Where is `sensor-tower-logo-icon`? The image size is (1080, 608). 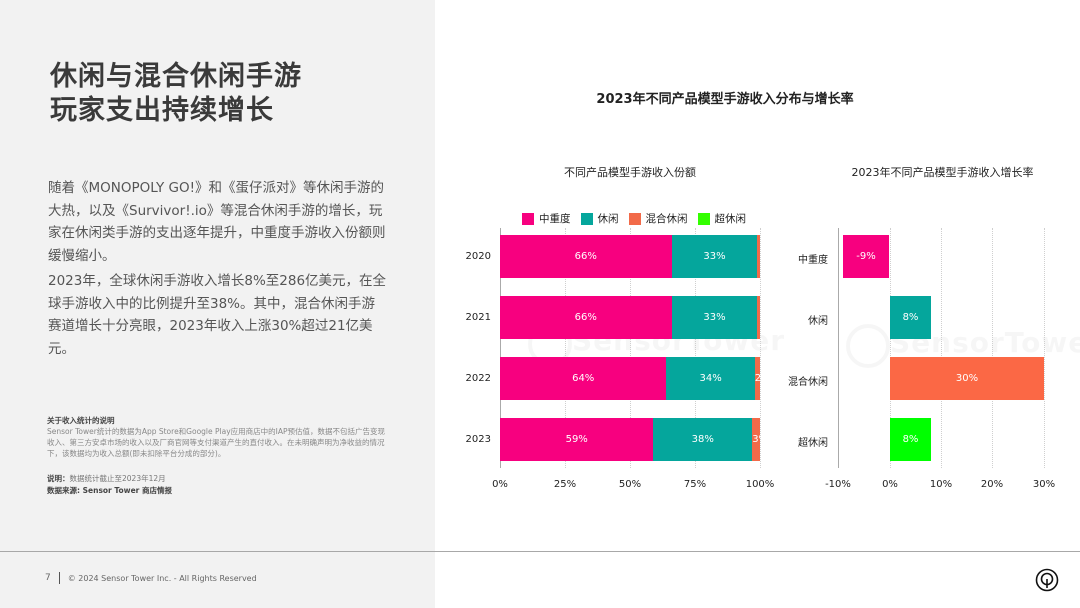
sensor-tower-logo-icon is located at coordinates (1047, 580).